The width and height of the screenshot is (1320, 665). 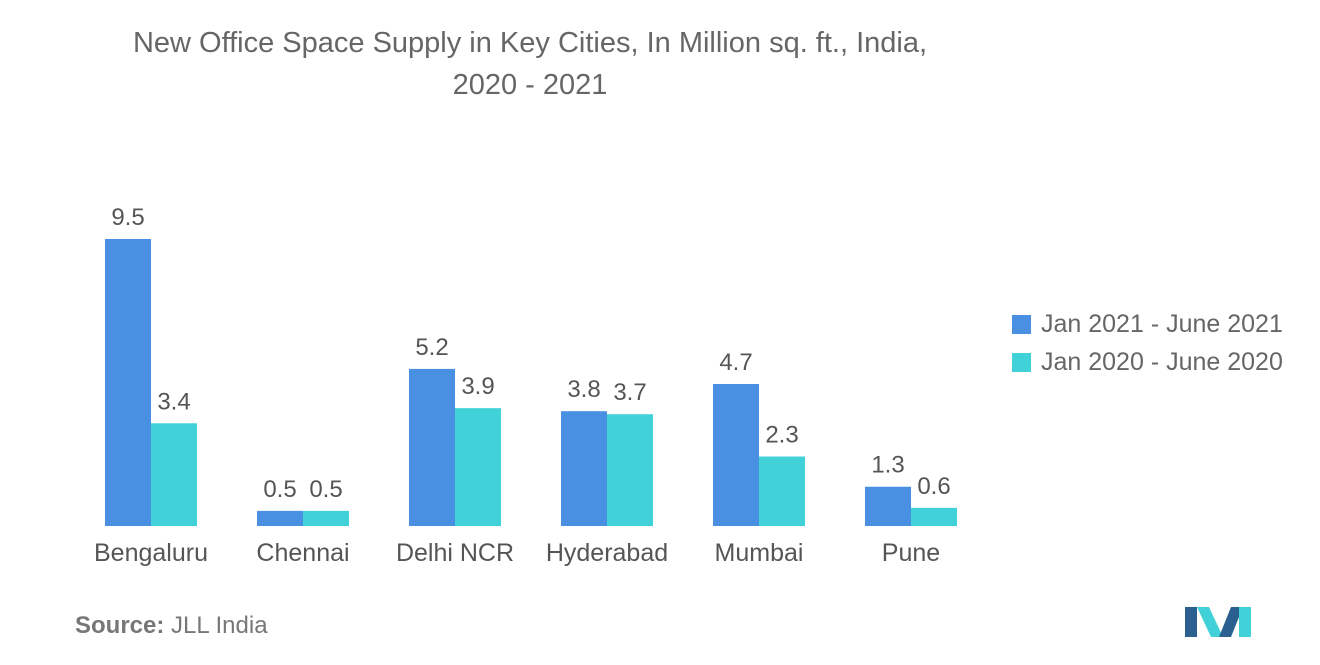 What do you see at coordinates (431, 347) in the screenshot?
I see `data-label-delhi-ncr-series-1: 5.2` at bounding box center [431, 347].